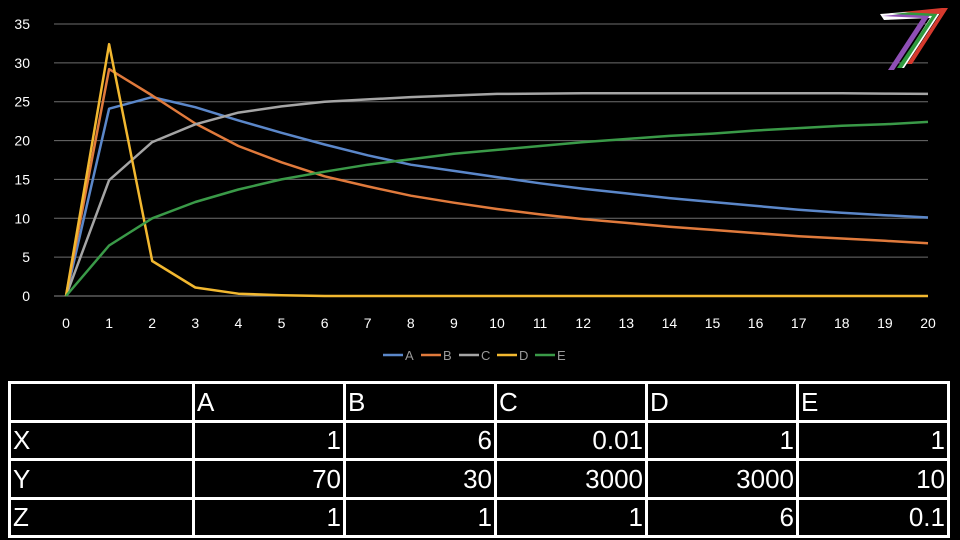 The image size is (960, 540). I want to click on legend-label-b: B, so click(447, 355).